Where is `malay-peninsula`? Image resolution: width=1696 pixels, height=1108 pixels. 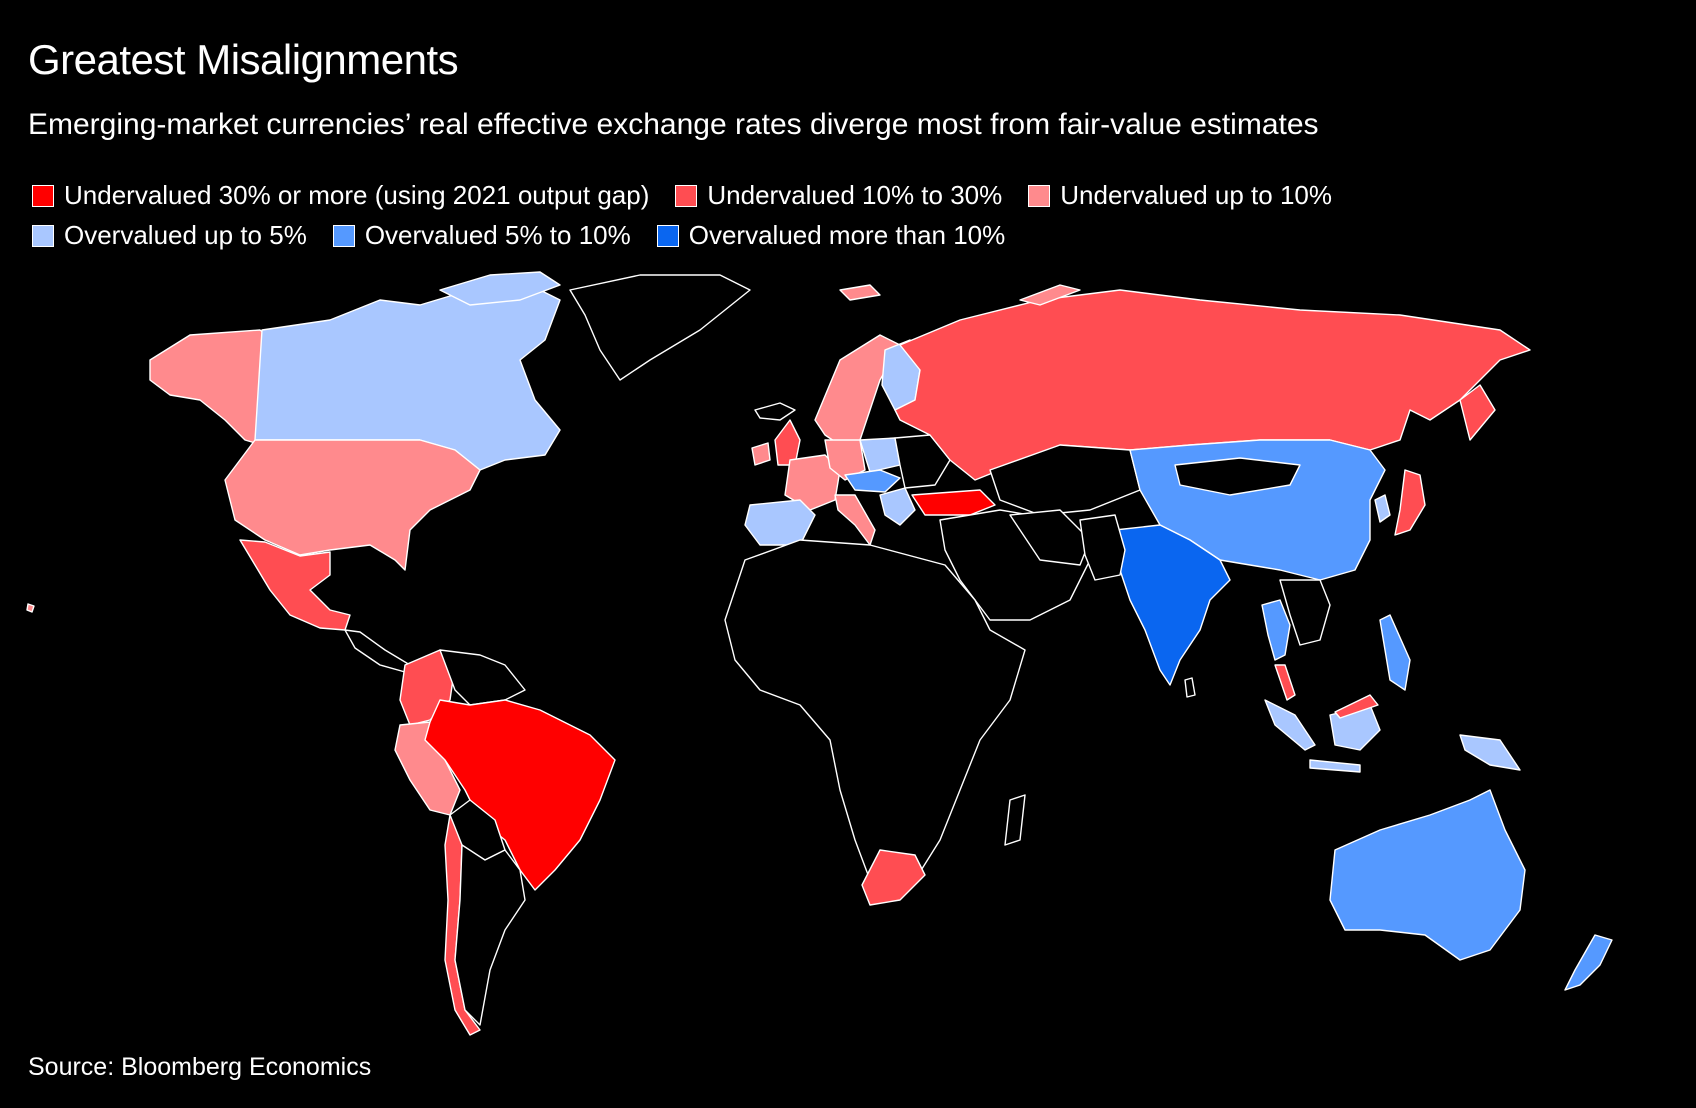
malay-peninsula is located at coordinates (1285, 682).